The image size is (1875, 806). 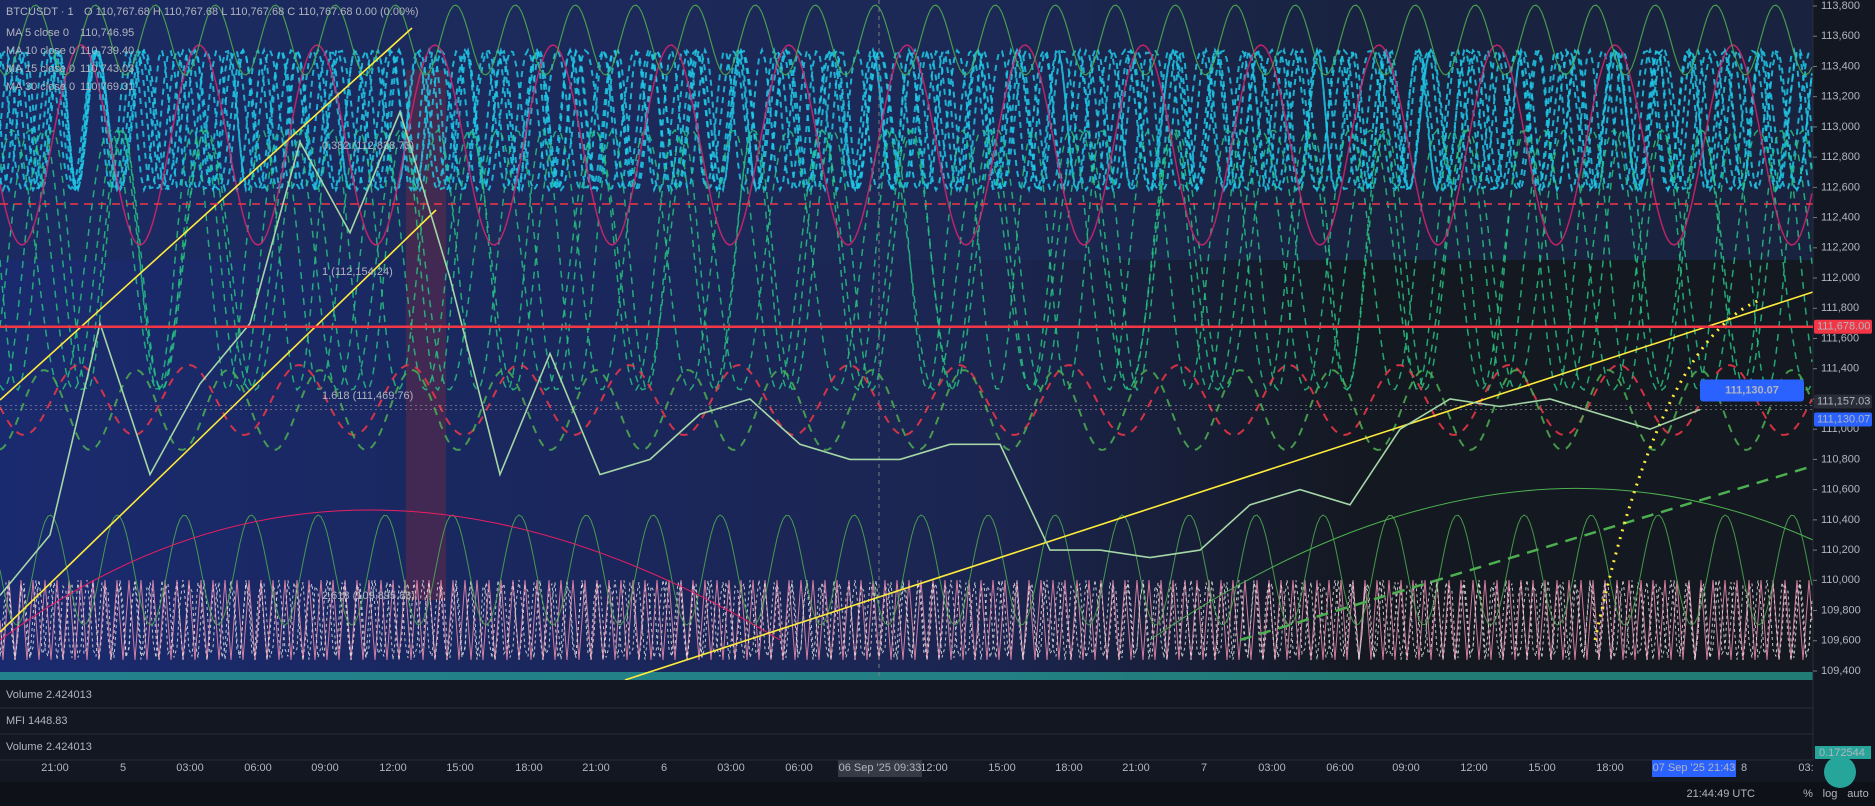 I want to click on indicator-value: 110,739.40, so click(x=107, y=51).